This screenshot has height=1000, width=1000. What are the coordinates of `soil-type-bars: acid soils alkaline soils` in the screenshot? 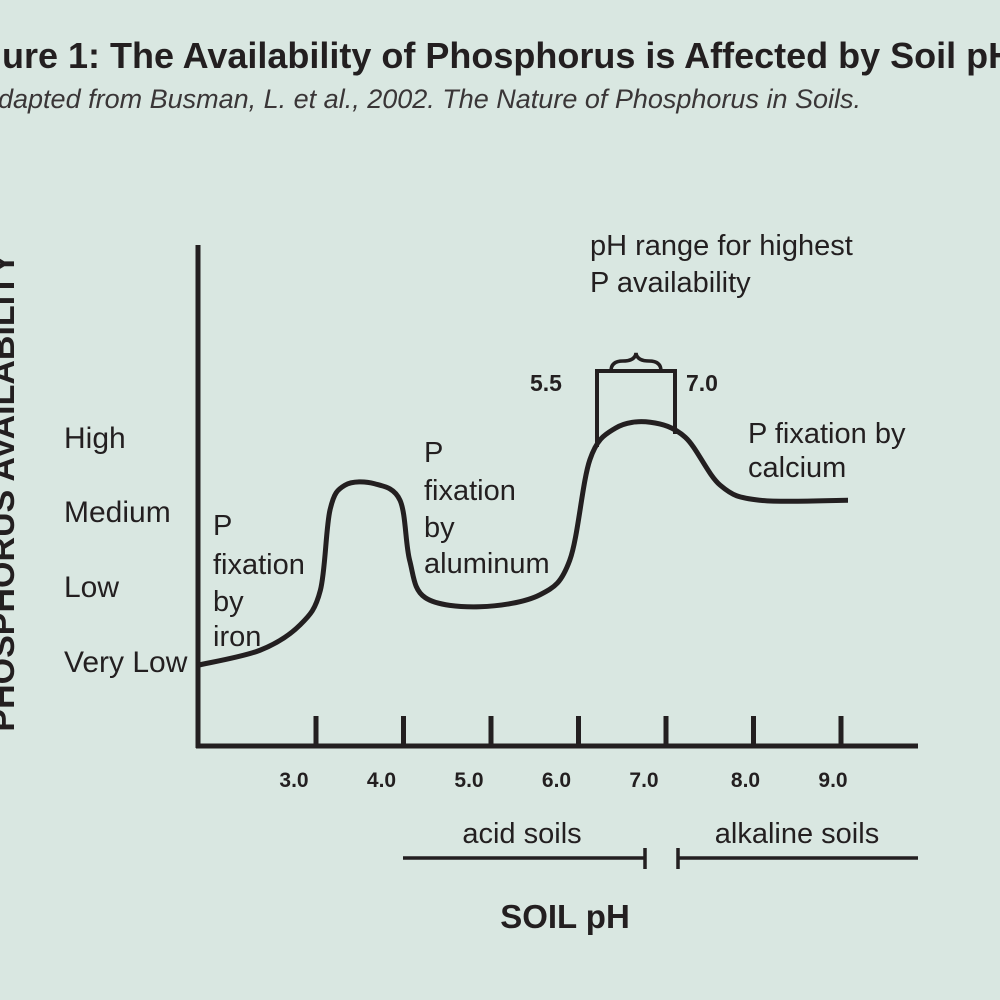 It's located at (660, 843).